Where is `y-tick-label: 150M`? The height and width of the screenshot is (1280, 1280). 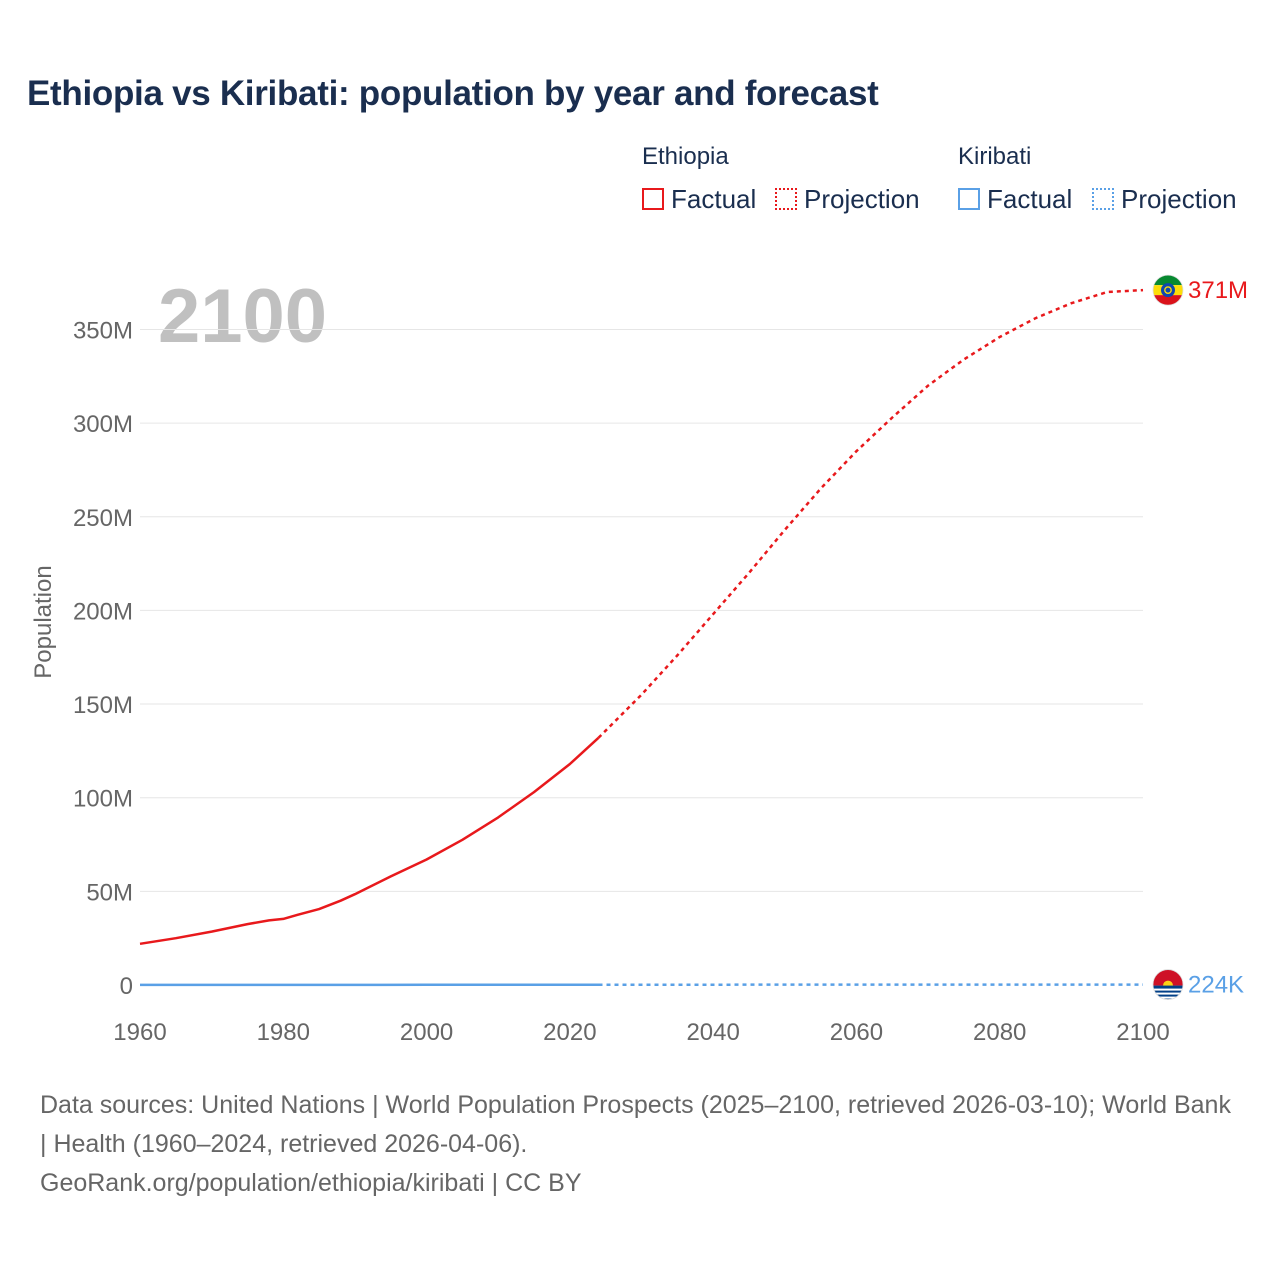 y-tick-label: 150M is located at coordinates (103, 705).